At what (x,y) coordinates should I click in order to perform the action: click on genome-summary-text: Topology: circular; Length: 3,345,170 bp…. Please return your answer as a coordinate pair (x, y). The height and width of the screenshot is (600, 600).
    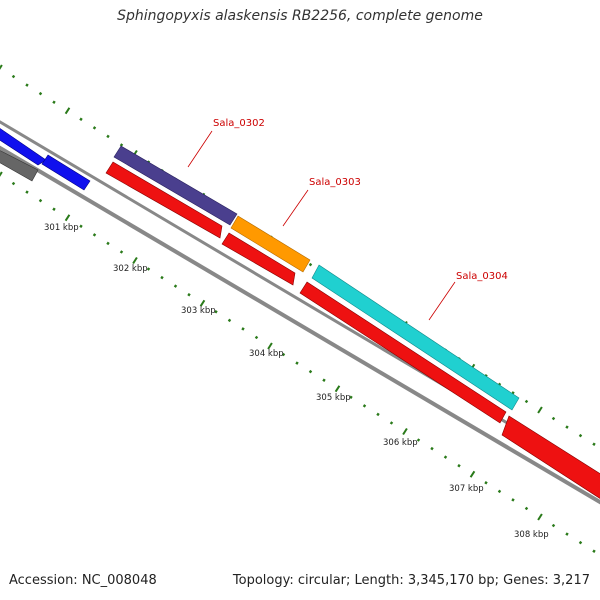
    Looking at the image, I should click on (411, 580).